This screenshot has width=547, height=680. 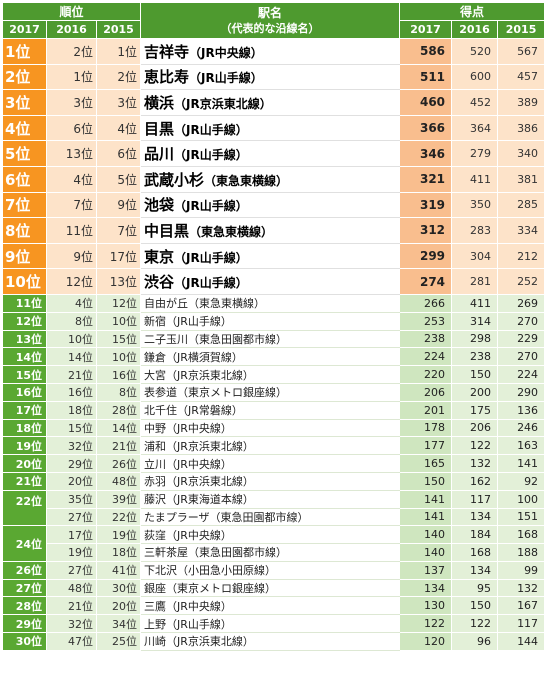 What do you see at coordinates (475, 392) in the screenshot?
I see `score-2016: 200` at bounding box center [475, 392].